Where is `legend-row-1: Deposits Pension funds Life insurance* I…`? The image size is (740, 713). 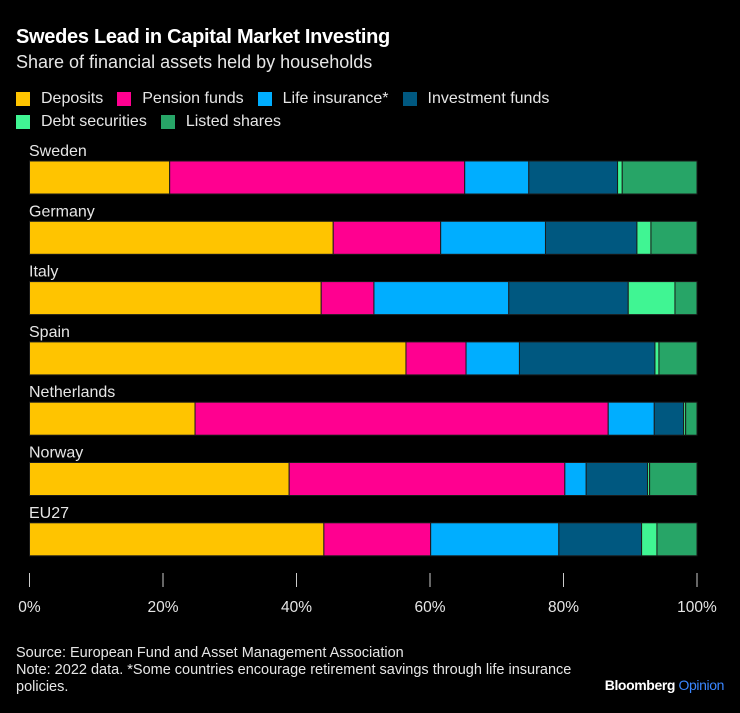
legend-row-1: Deposits Pension funds Life insurance* I… is located at coordinates (366, 98).